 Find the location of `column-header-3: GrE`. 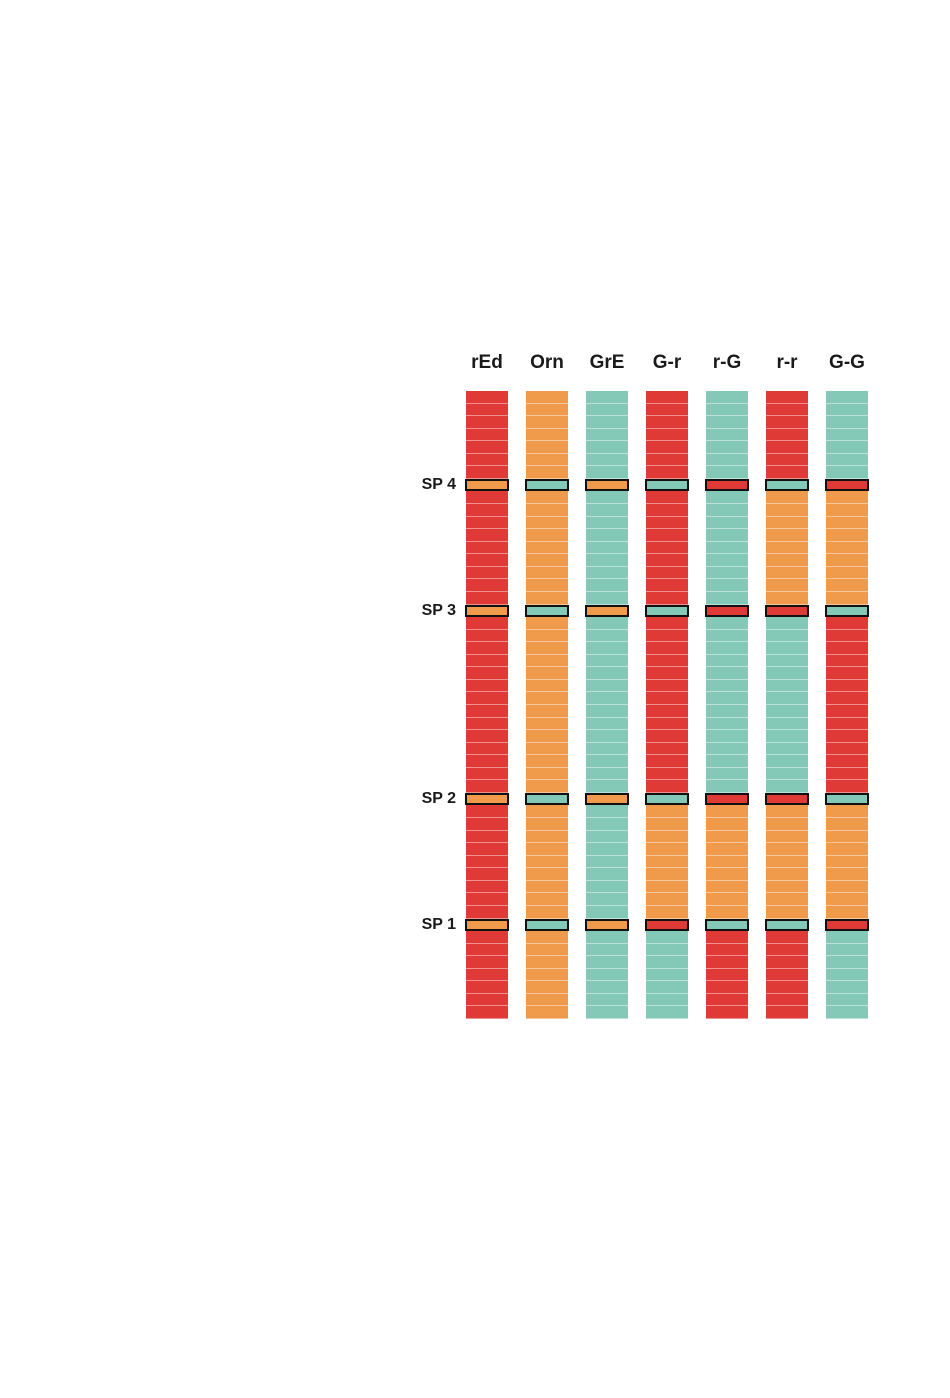

column-header-3: GrE is located at coordinates (607, 362).